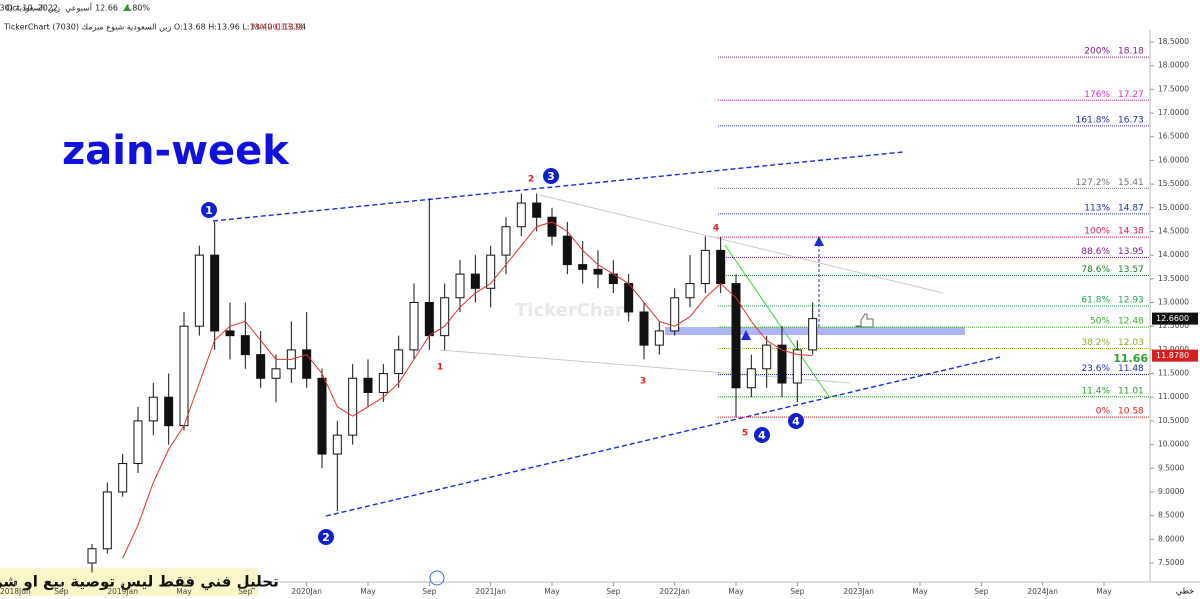 This screenshot has height=599, width=1200. I want to click on fib-percent: 127.2%, so click(1093, 183).